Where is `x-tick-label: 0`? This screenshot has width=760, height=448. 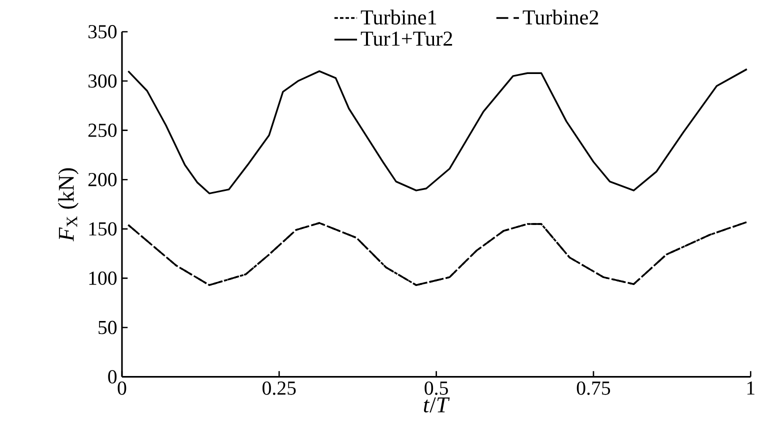
x-tick-label: 0 is located at coordinates (122, 388).